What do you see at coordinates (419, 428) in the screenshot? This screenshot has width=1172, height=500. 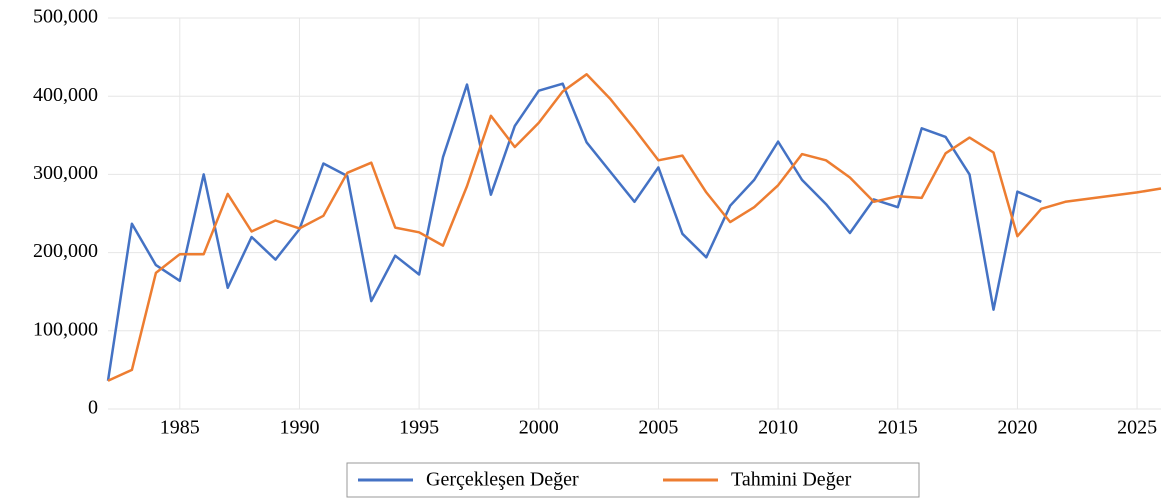 I see `x-tick-label: 1995` at bounding box center [419, 428].